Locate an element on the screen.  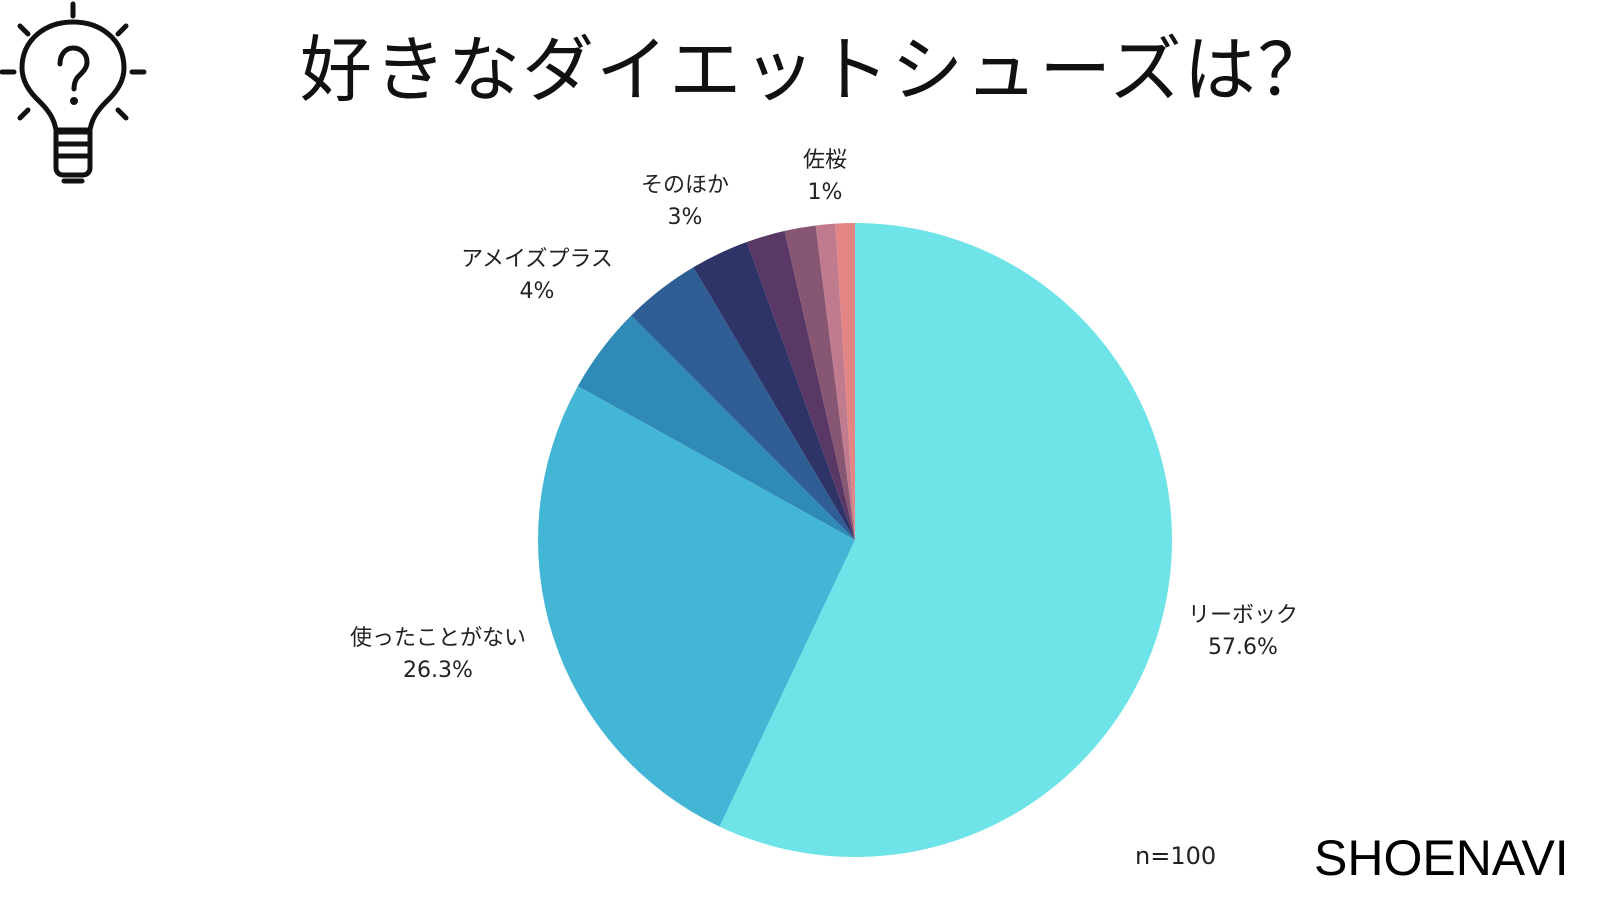
slice-value-label-0: 57.6% is located at coordinates (1243, 647).